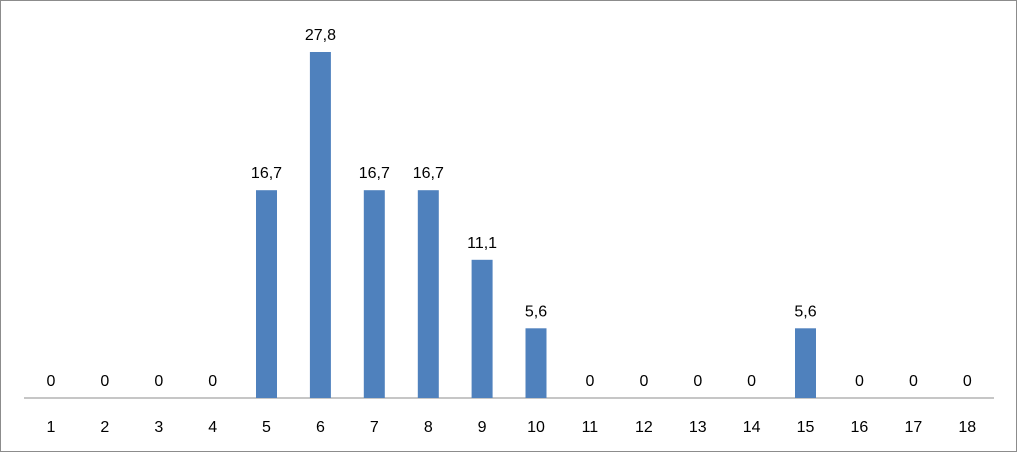 The width and height of the screenshot is (1017, 456). Describe the element at coordinates (51, 381) in the screenshot. I see `value-label-1: 0` at that location.